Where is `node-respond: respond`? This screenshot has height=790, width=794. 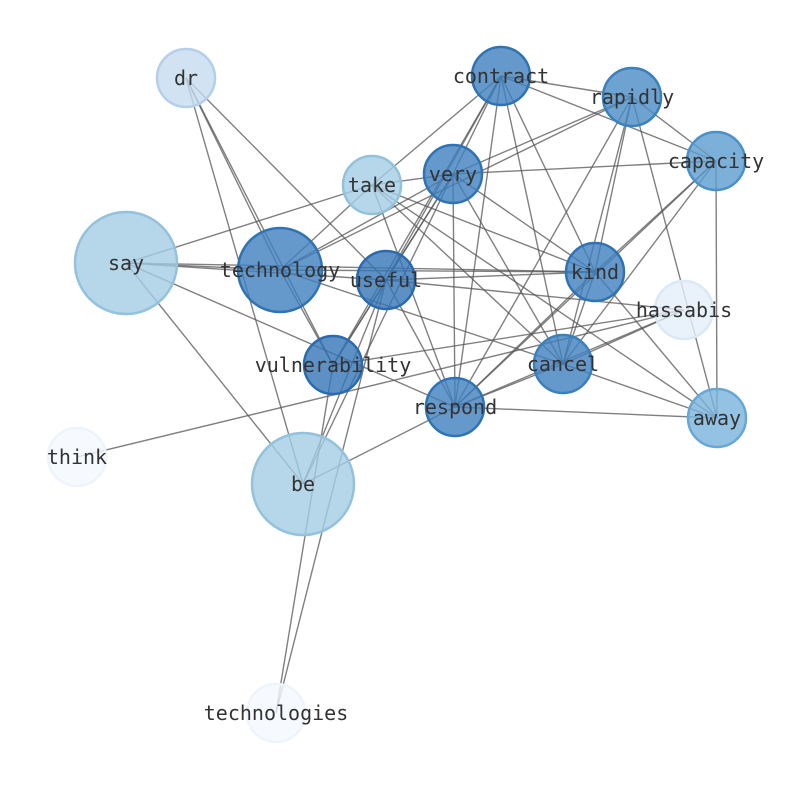 node-respond: respond is located at coordinates (455, 407).